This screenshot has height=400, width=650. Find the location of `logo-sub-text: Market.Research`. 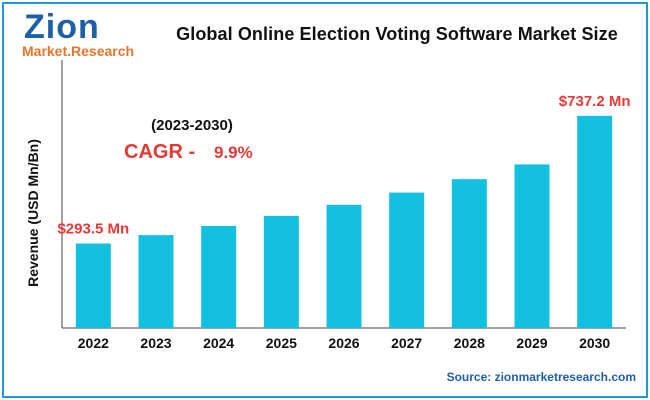

logo-sub-text: Market.Research is located at coordinates (78, 51).